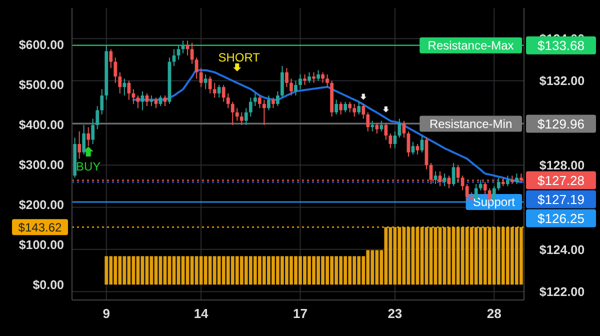  I want to click on ref-line-label: $143.62, so click(40, 227).